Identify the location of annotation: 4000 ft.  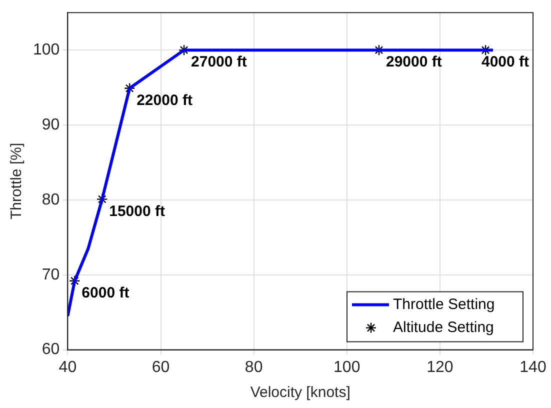
(505, 62).